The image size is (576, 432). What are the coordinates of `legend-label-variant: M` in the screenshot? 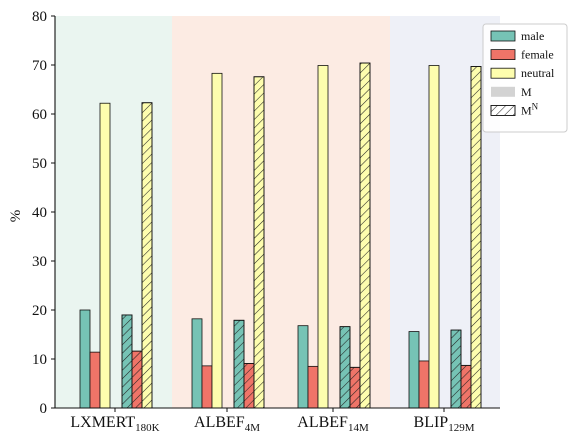 It's located at (526, 92).